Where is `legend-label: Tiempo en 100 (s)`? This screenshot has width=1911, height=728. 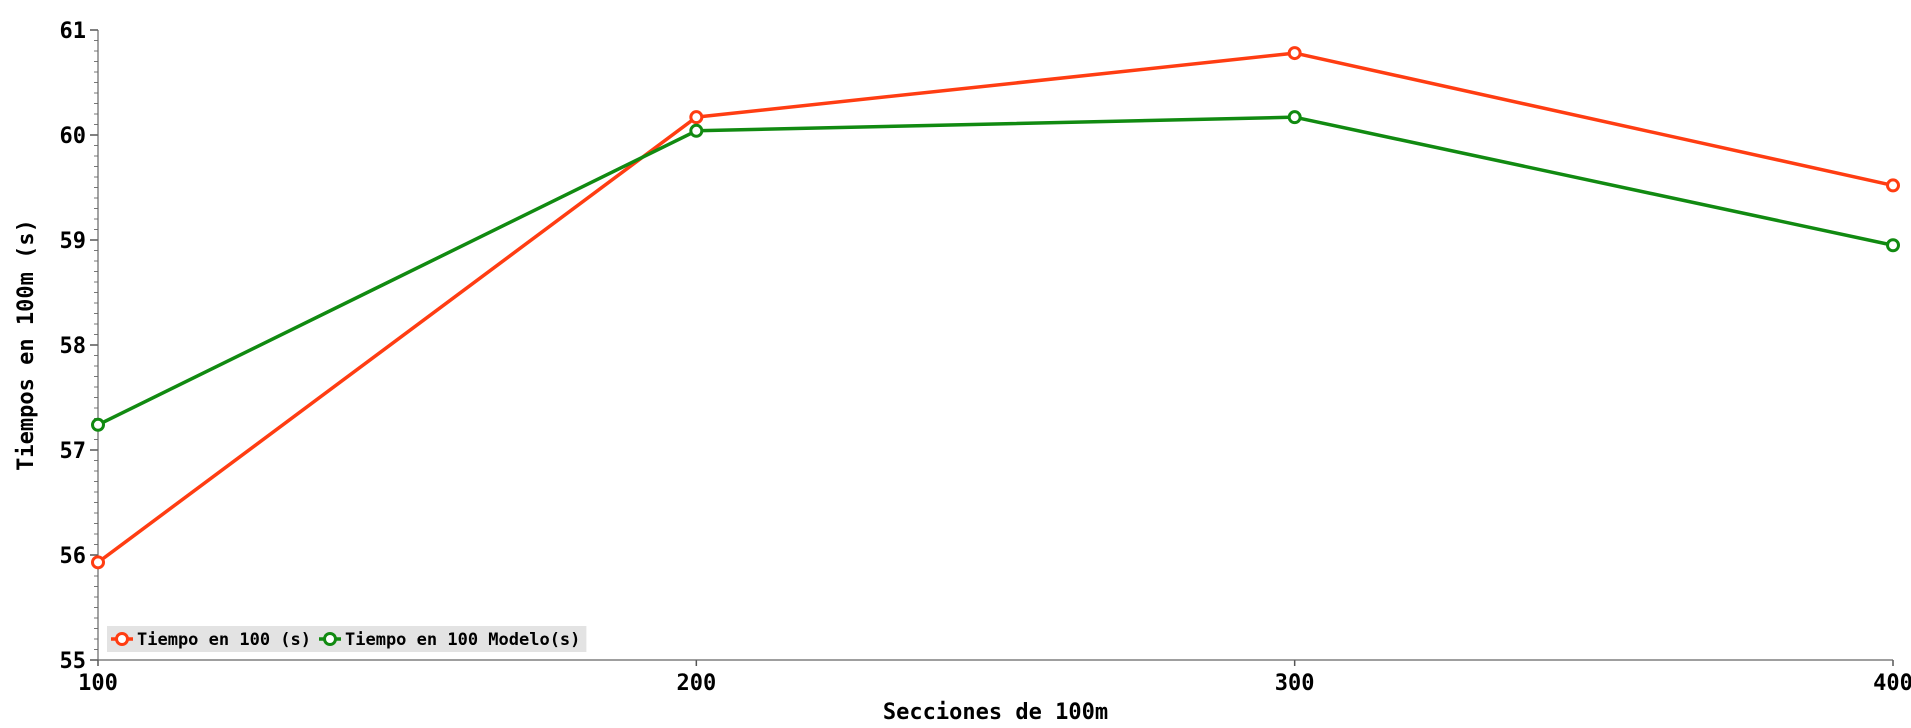
legend-label: Tiempo en 100 (s) is located at coordinates (224, 640).